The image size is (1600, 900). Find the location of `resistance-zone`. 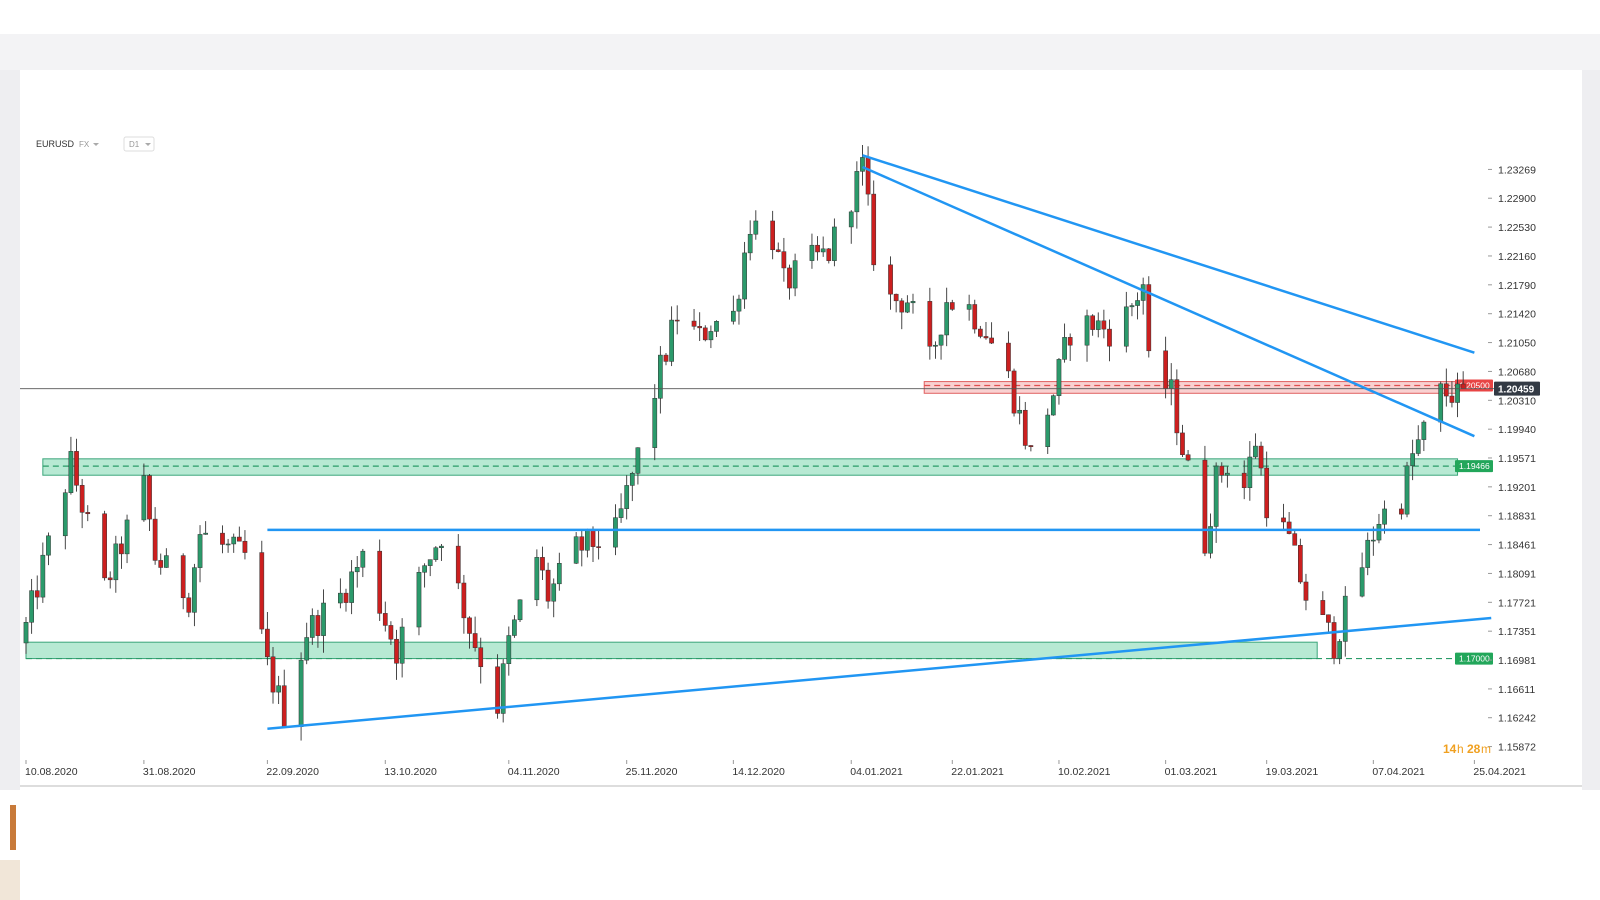

resistance-zone is located at coordinates (1191, 387).